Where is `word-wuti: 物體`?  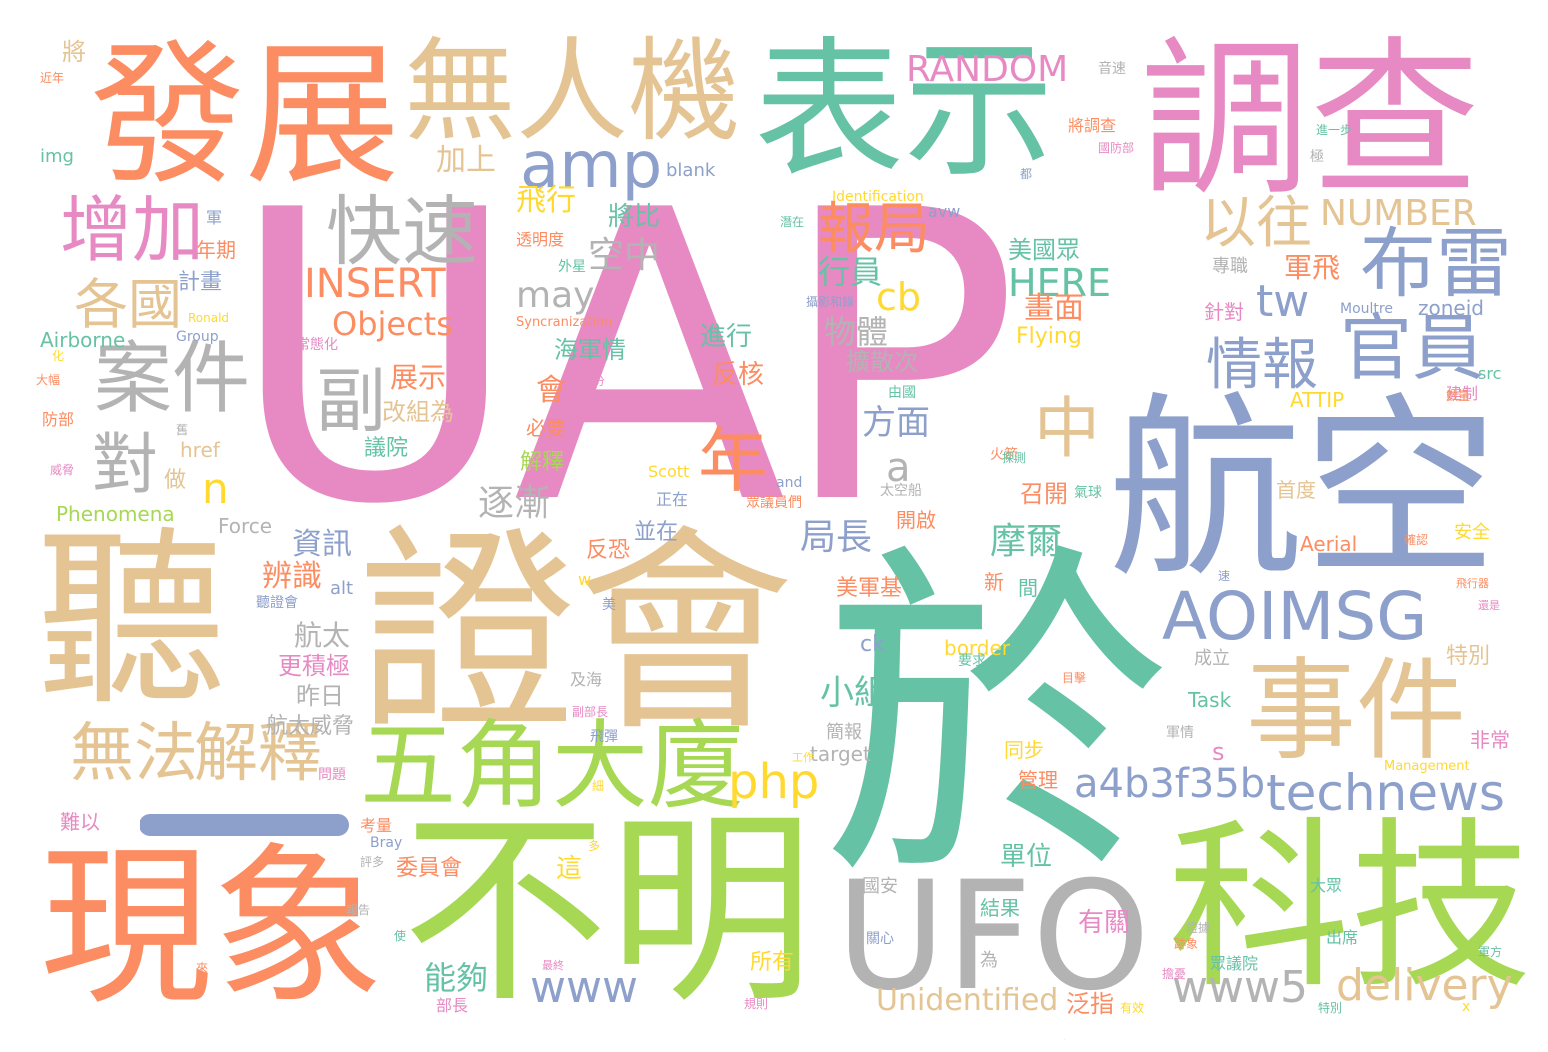
word-wuti: 物體 is located at coordinates (856, 332).